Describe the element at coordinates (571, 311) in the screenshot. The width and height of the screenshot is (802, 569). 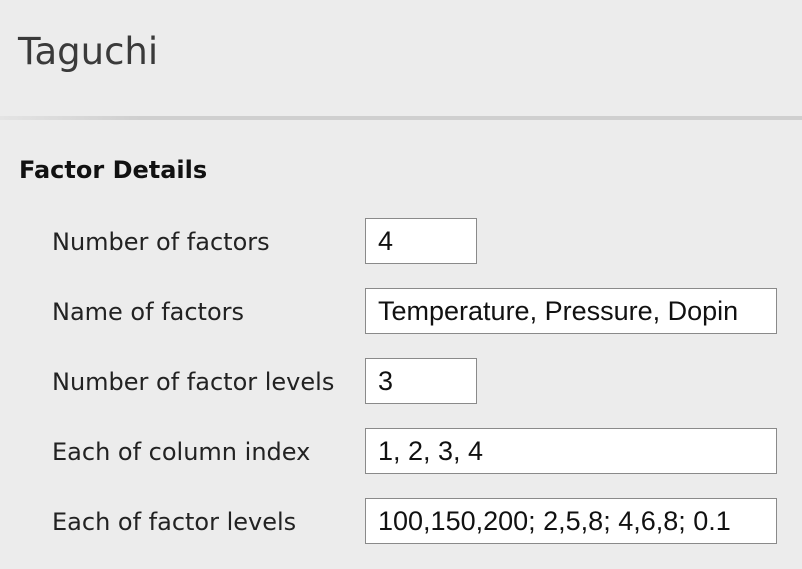
I see `name-of-factors-input` at that location.